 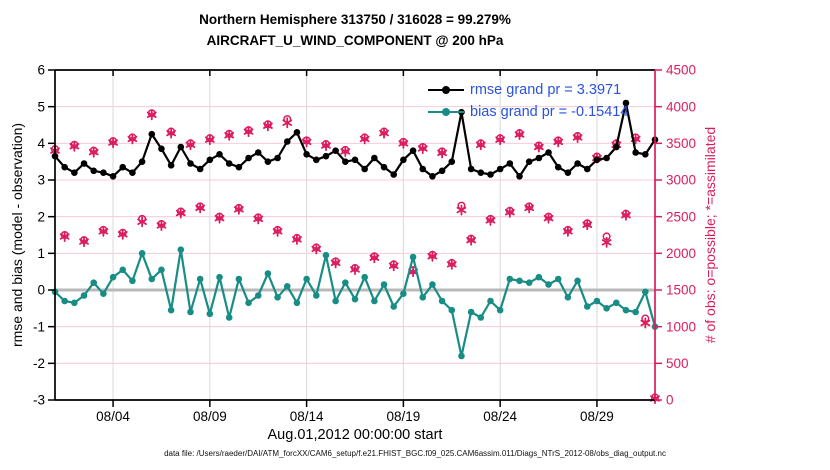 I want to click on svg-text: 08/09, so click(x=210, y=416).